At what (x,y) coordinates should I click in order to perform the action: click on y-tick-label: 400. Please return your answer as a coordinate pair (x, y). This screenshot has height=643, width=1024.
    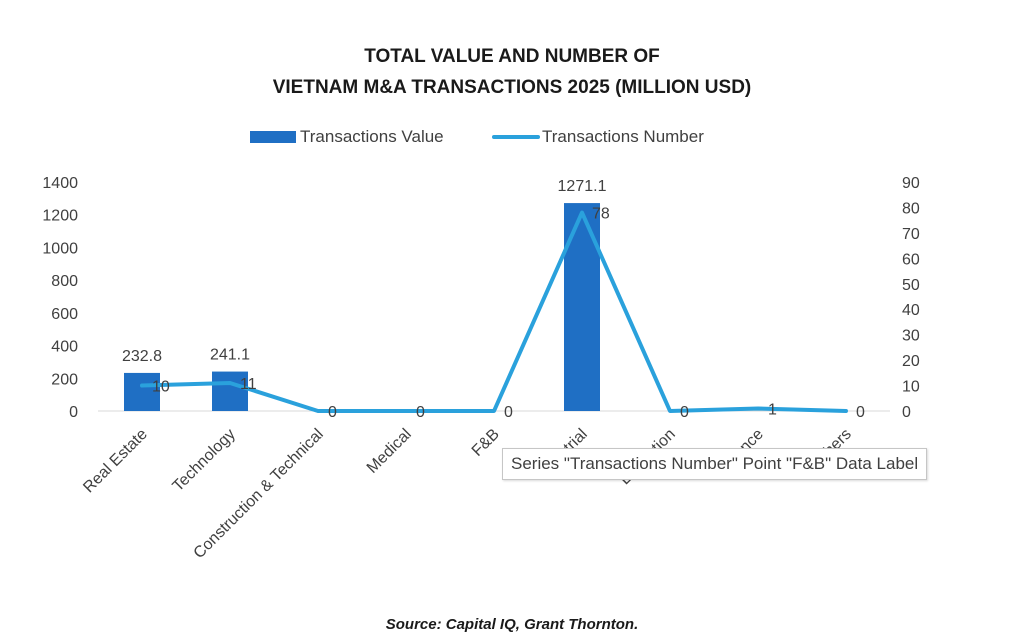
    Looking at the image, I should click on (64, 347).